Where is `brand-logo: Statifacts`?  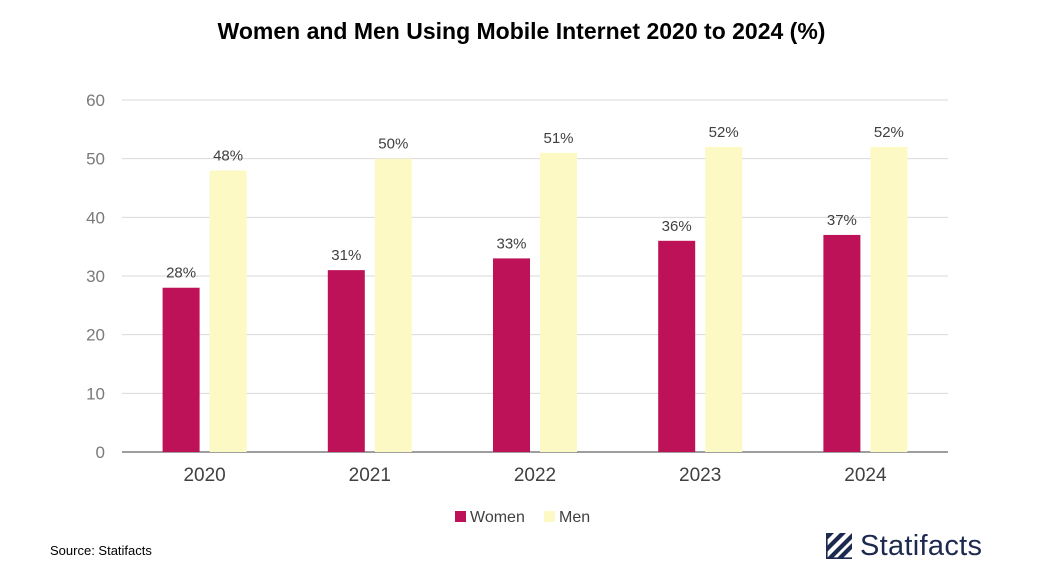
brand-logo: Statifacts is located at coordinates (903, 546).